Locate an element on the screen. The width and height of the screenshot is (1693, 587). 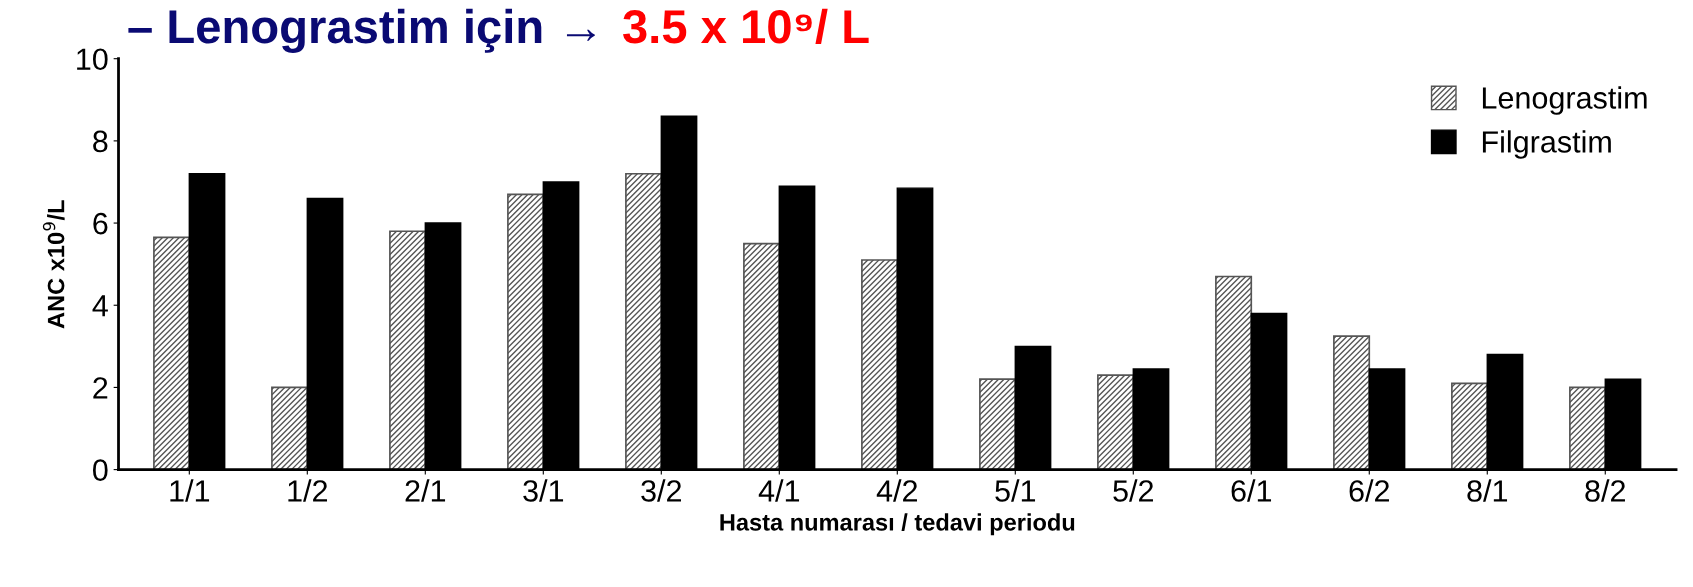
x-tick-label: 5/2 is located at coordinates (1133, 490).